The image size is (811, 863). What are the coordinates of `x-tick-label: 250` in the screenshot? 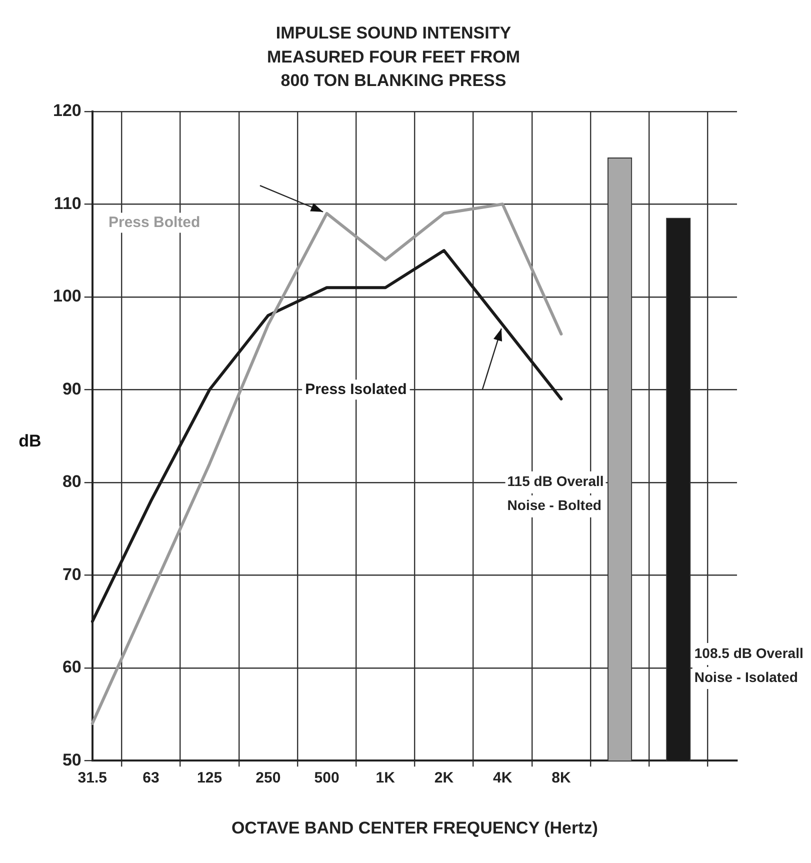 It's located at (268, 778).